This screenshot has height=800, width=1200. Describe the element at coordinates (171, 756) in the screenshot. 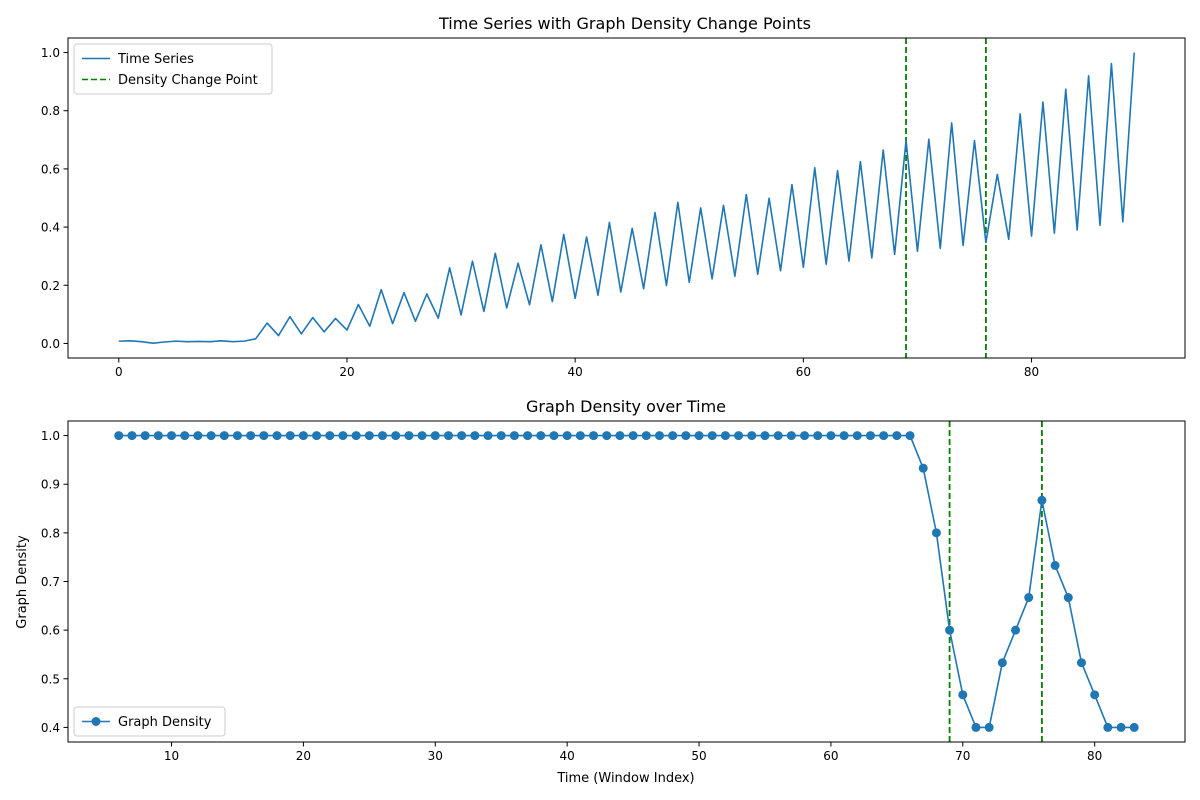

I see `graph-density-x-tick-label: 10` at that location.